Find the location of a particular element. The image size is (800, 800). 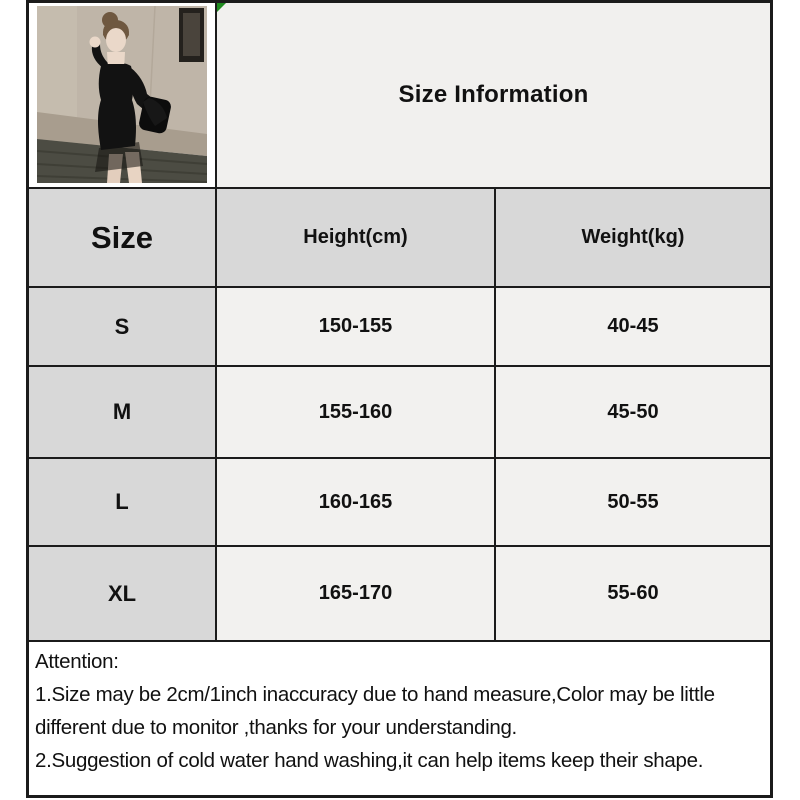

table-row-m-size: M is located at coordinates (122, 412).